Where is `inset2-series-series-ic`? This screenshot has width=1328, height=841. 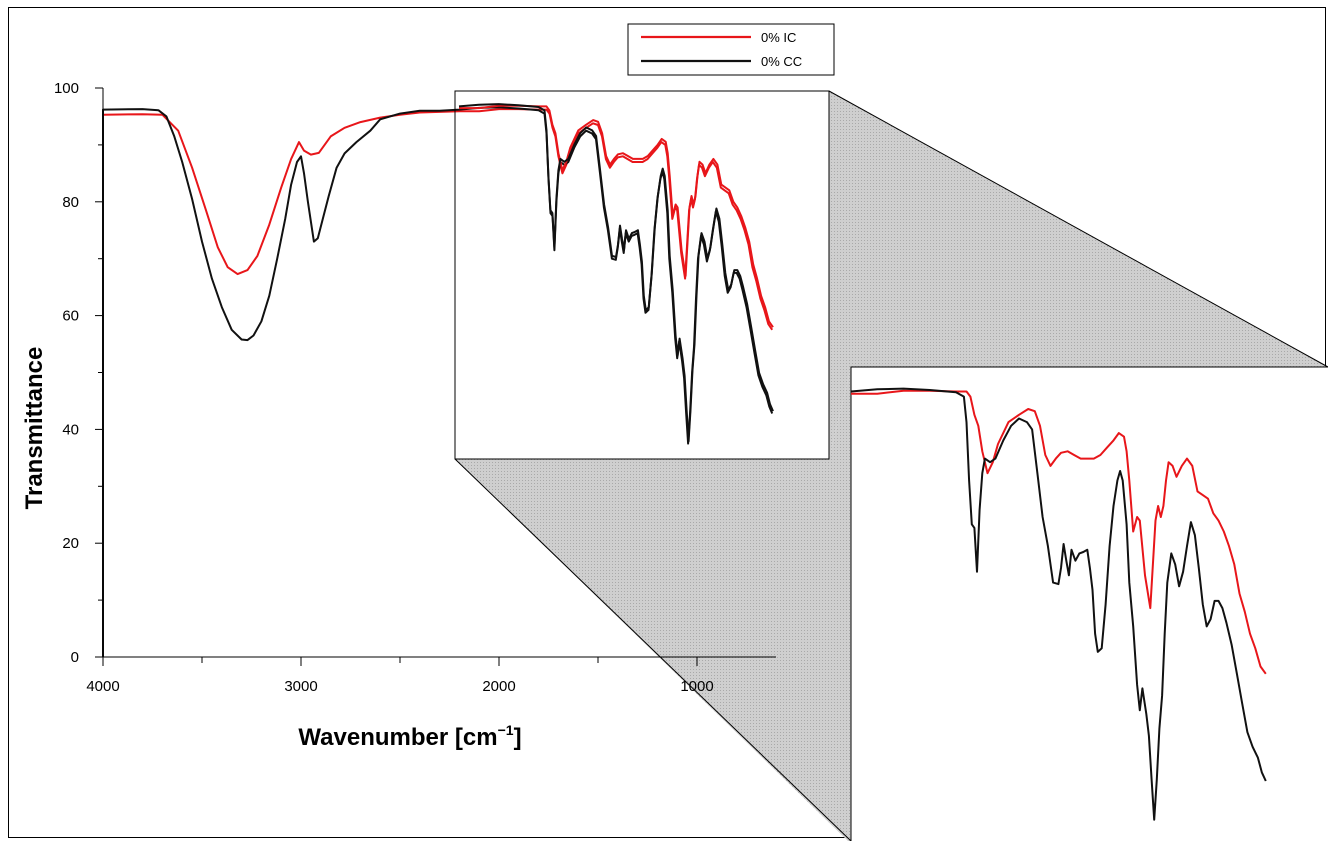 inset2-series-series-ic is located at coordinates (1059, 532).